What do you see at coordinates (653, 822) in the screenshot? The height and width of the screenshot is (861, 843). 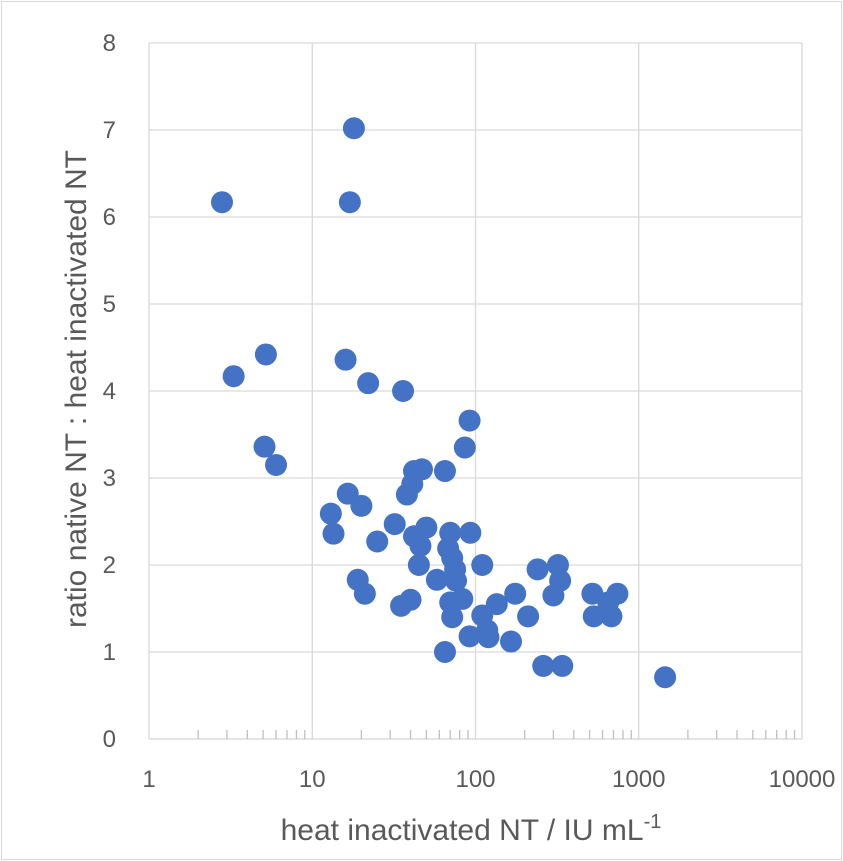 I see `x-axis-title-superscript: -1` at bounding box center [653, 822].